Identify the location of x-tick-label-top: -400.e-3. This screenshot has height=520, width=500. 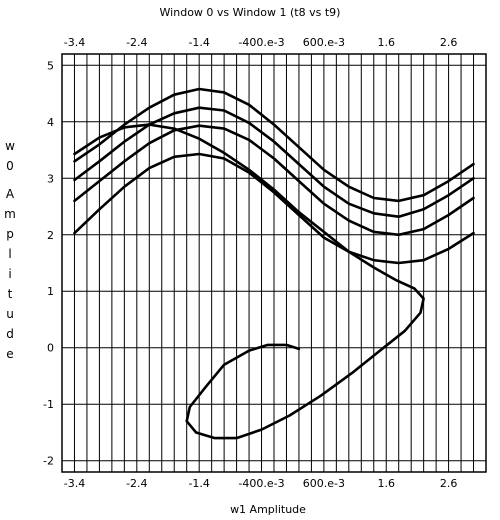
(261, 42).